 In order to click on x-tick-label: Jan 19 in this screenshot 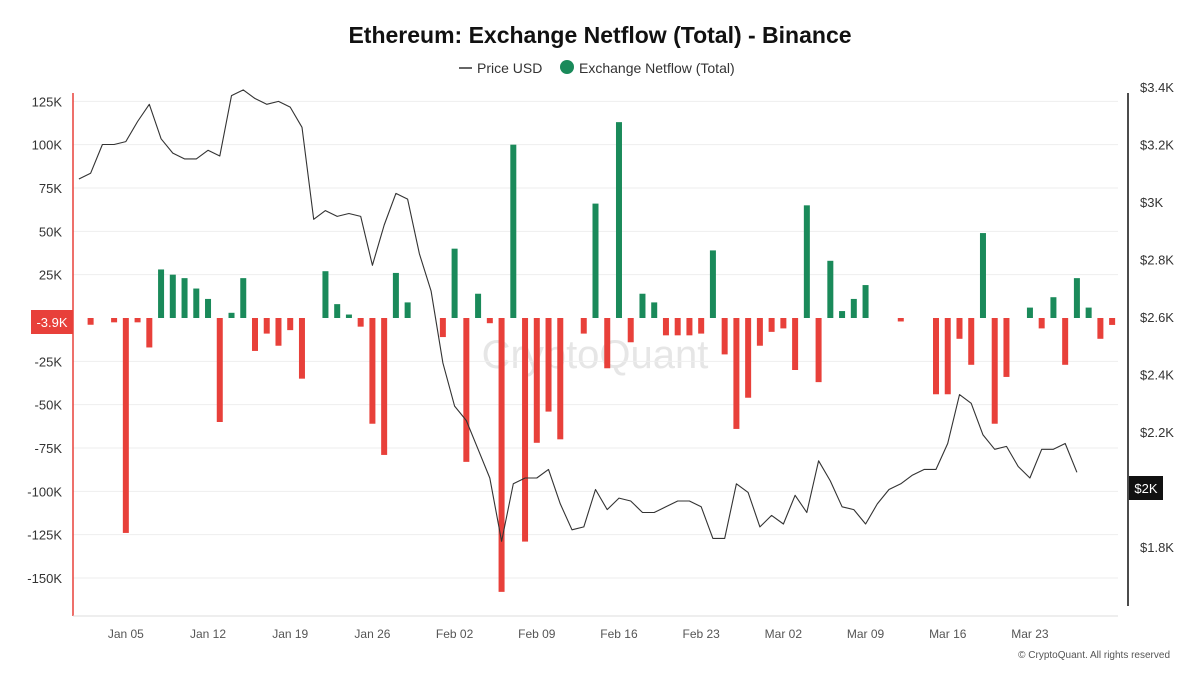, I will do `click(290, 634)`.